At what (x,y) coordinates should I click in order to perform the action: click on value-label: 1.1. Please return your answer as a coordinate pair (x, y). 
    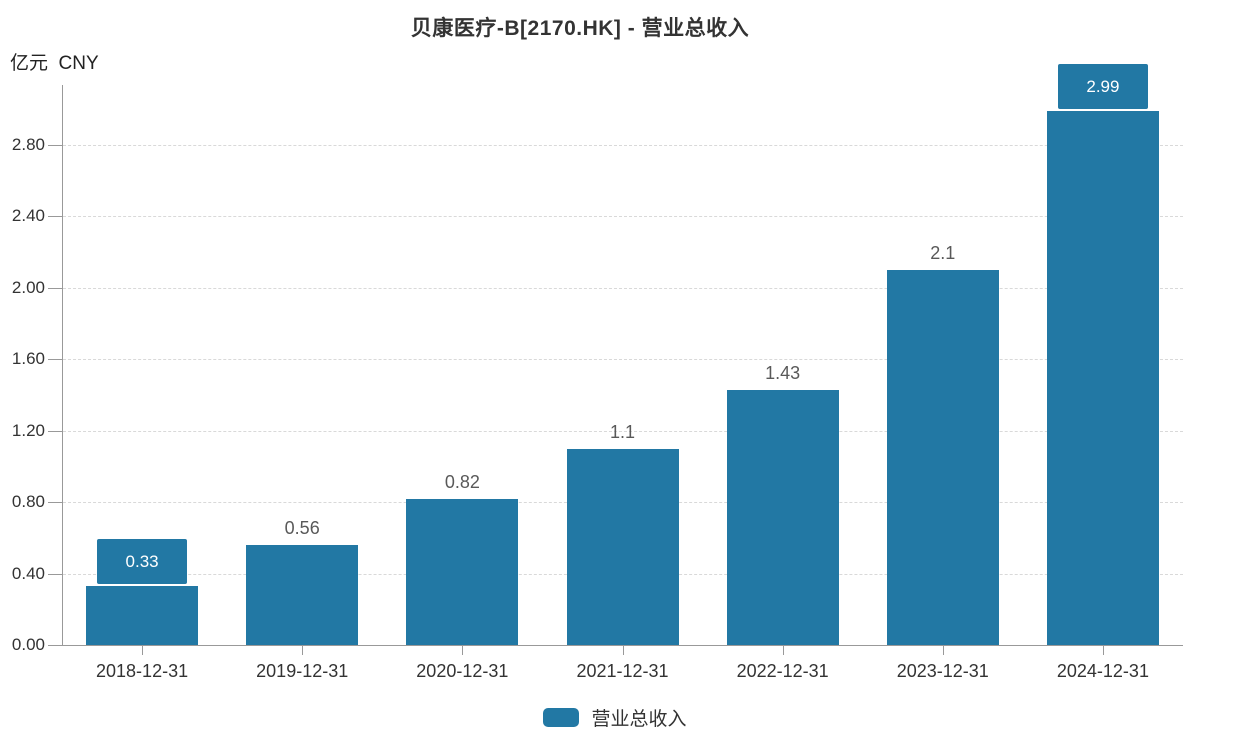
    Looking at the image, I should click on (622, 431).